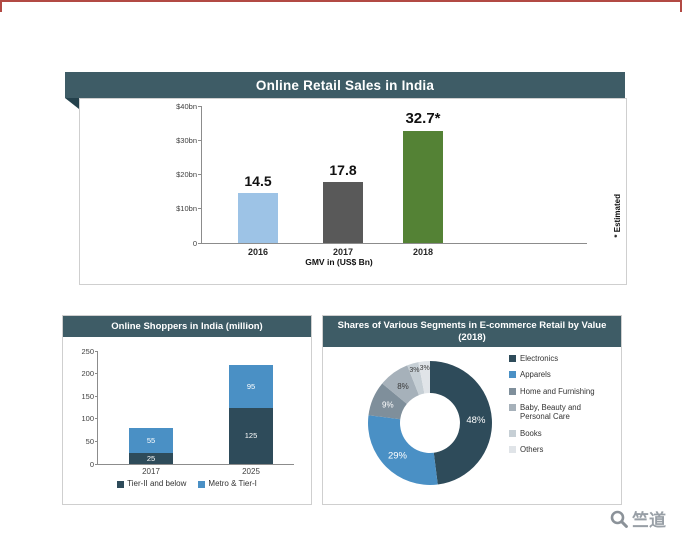 The image size is (682, 544). I want to click on chart-title: Online Shoppers in India (million), so click(187, 326).